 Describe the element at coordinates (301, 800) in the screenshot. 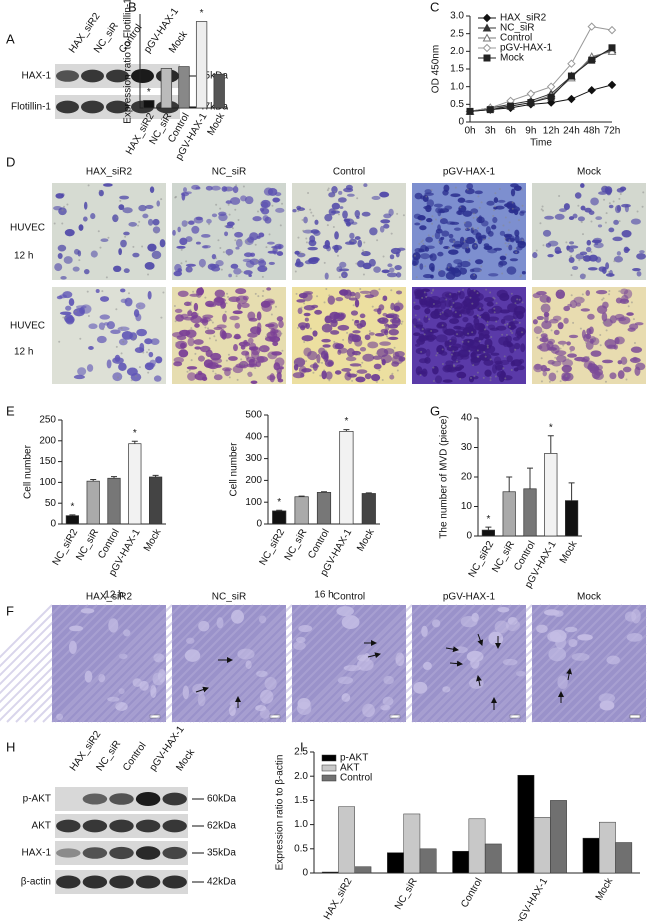

I see `y-tick-label: 1.5` at that location.